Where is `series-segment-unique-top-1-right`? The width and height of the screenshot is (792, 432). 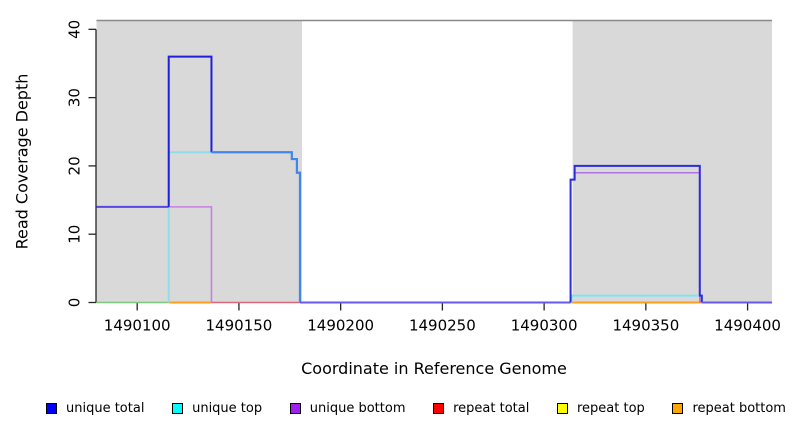 series-segment-unique-top-1-right is located at coordinates (634, 298).